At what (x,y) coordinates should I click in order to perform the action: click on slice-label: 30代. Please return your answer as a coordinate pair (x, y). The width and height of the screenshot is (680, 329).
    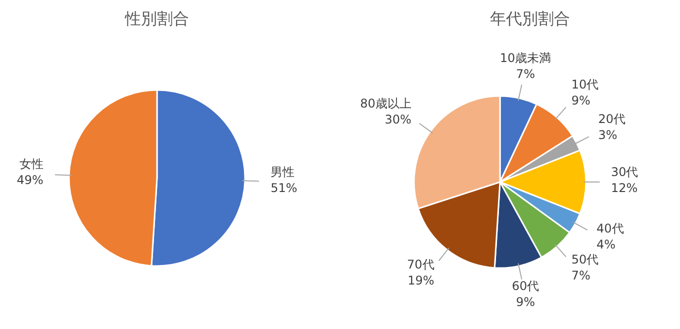
    Looking at the image, I should click on (624, 172).